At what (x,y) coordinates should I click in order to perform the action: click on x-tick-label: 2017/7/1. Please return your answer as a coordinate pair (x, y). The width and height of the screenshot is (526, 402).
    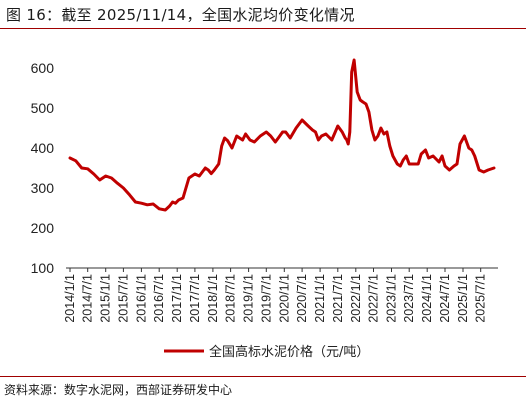
    Looking at the image, I should click on (195, 298).